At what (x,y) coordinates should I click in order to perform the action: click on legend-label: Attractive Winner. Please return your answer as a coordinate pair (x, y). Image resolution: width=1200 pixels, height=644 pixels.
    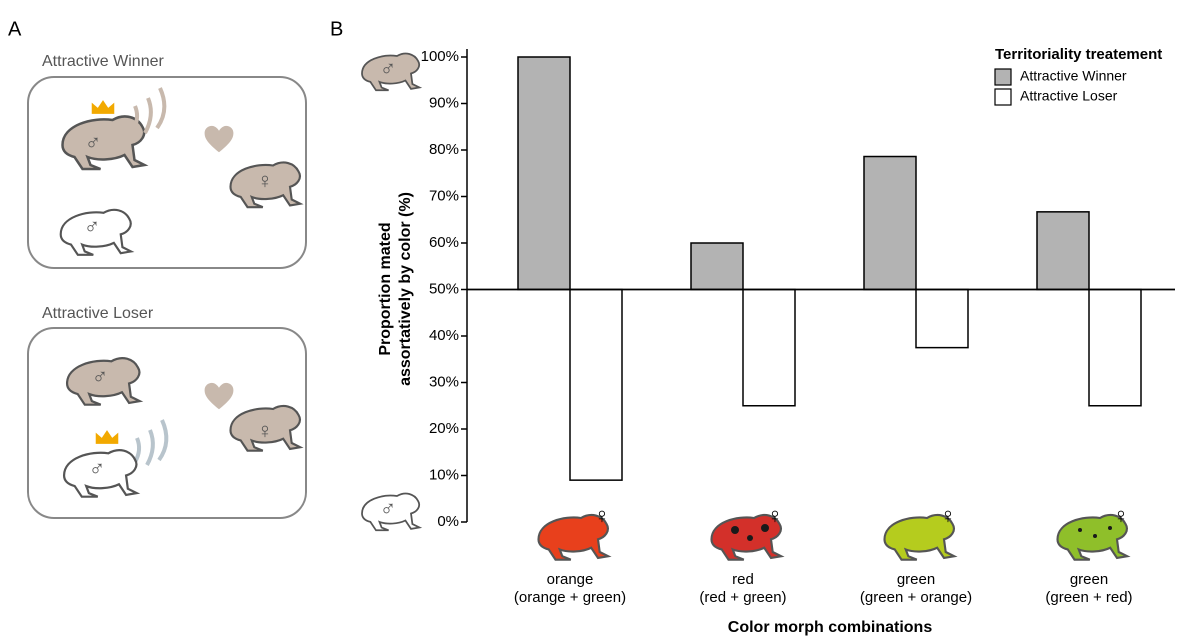
    Looking at the image, I should click on (1073, 76).